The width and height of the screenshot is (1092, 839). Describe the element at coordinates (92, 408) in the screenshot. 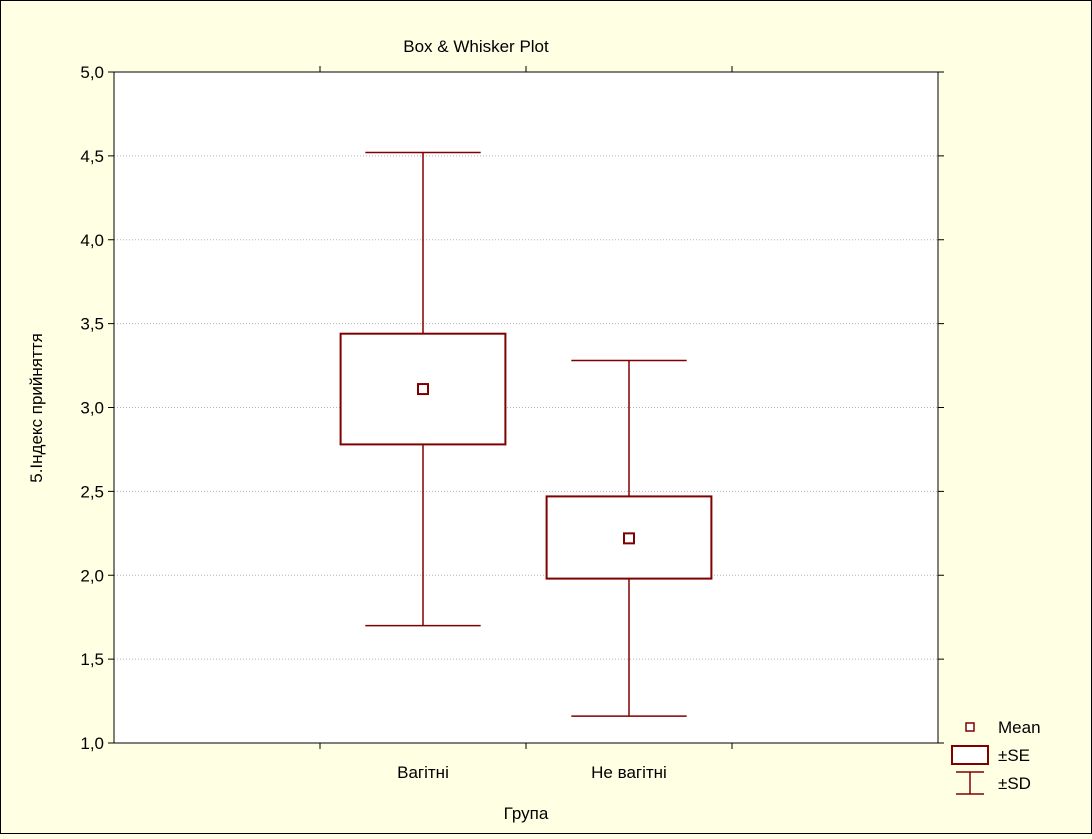

I see `y-tick-label: 3,0` at that location.